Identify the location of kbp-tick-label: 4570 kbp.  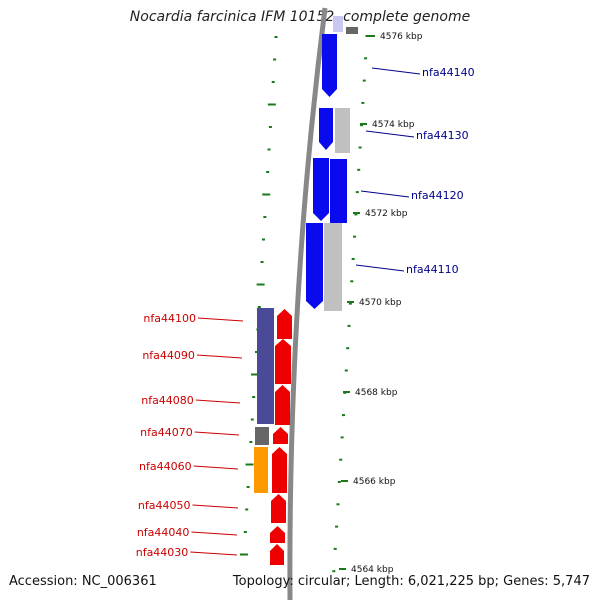
(380, 303).